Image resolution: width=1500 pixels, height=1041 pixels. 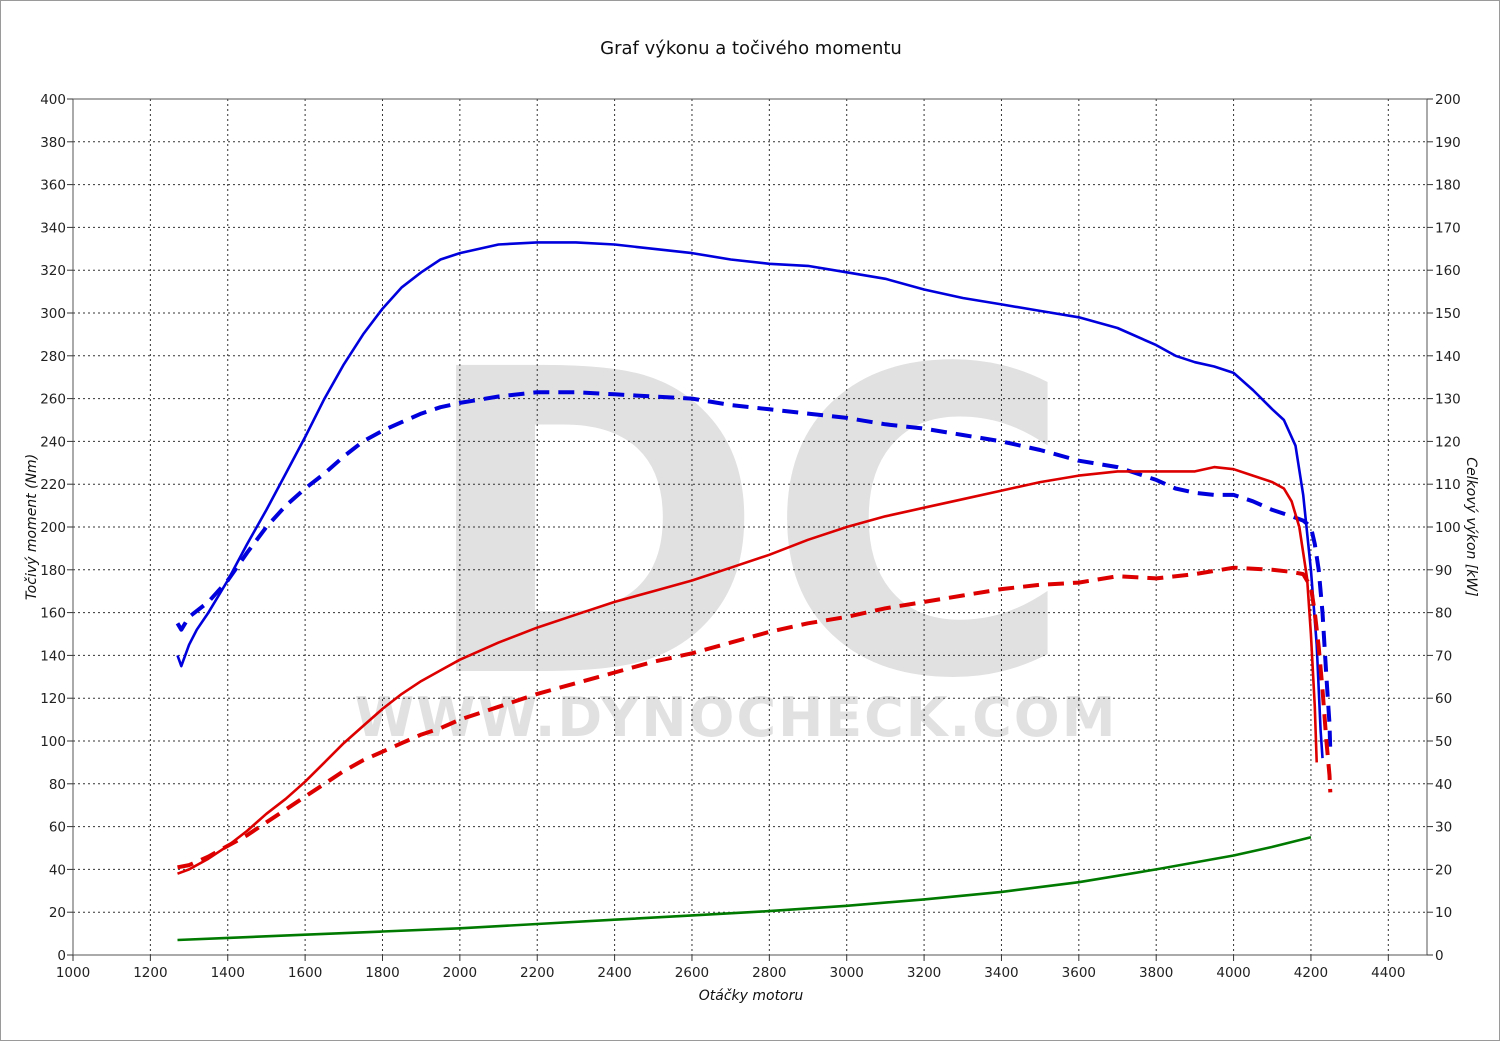 I want to click on x-tick-label: 2800, so click(x=769, y=973).